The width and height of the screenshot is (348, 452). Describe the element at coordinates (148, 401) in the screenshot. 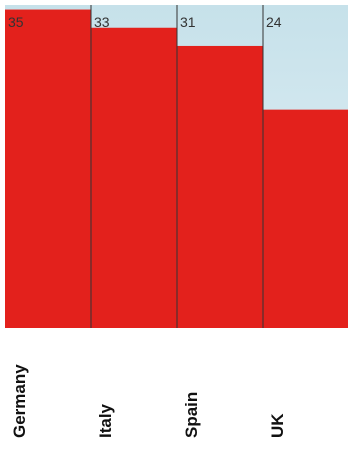

I see `category-labels-layer: Germany Italy Spain UK` at that location.